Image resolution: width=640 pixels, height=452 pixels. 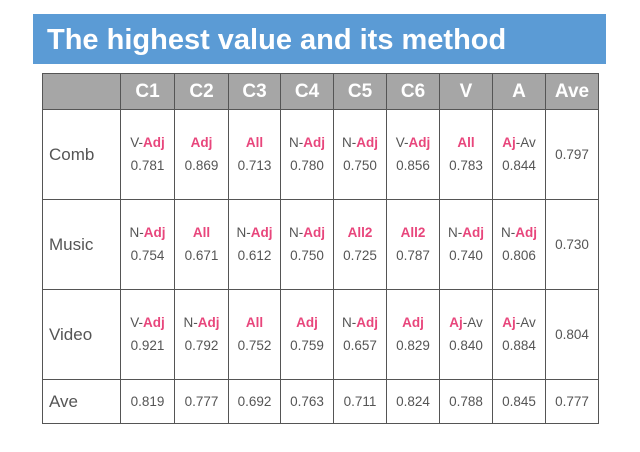 I want to click on table-cell: N-Adj 0.740, so click(x=466, y=244).